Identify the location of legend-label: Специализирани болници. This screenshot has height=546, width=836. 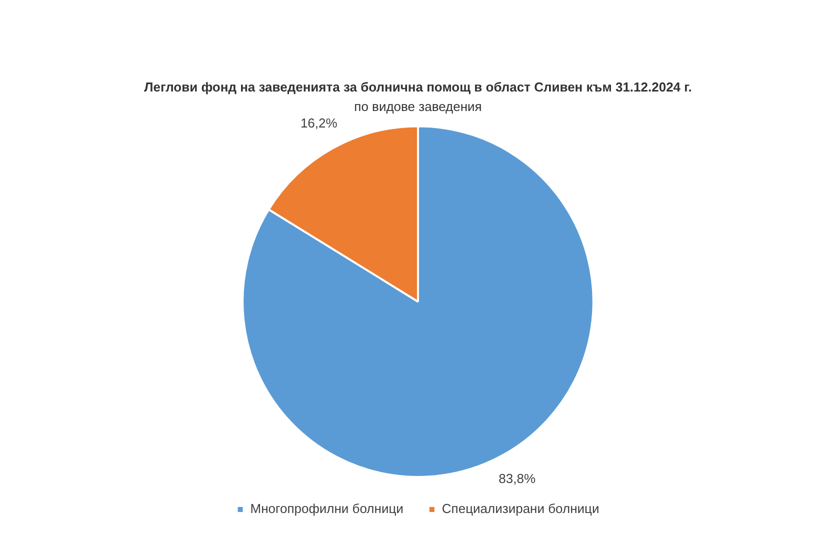
(521, 508).